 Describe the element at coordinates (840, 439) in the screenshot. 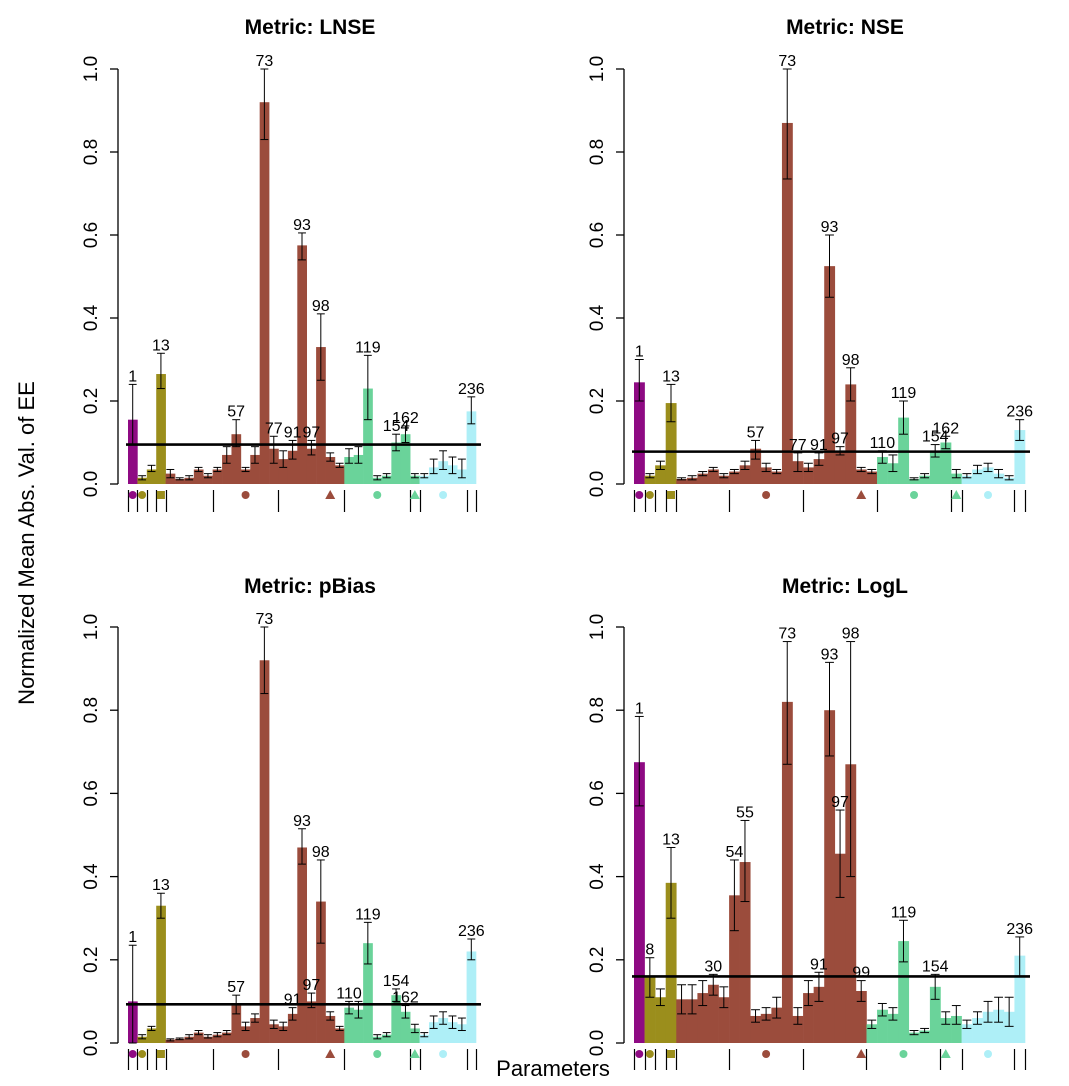

I see `bar-label: 97` at that location.